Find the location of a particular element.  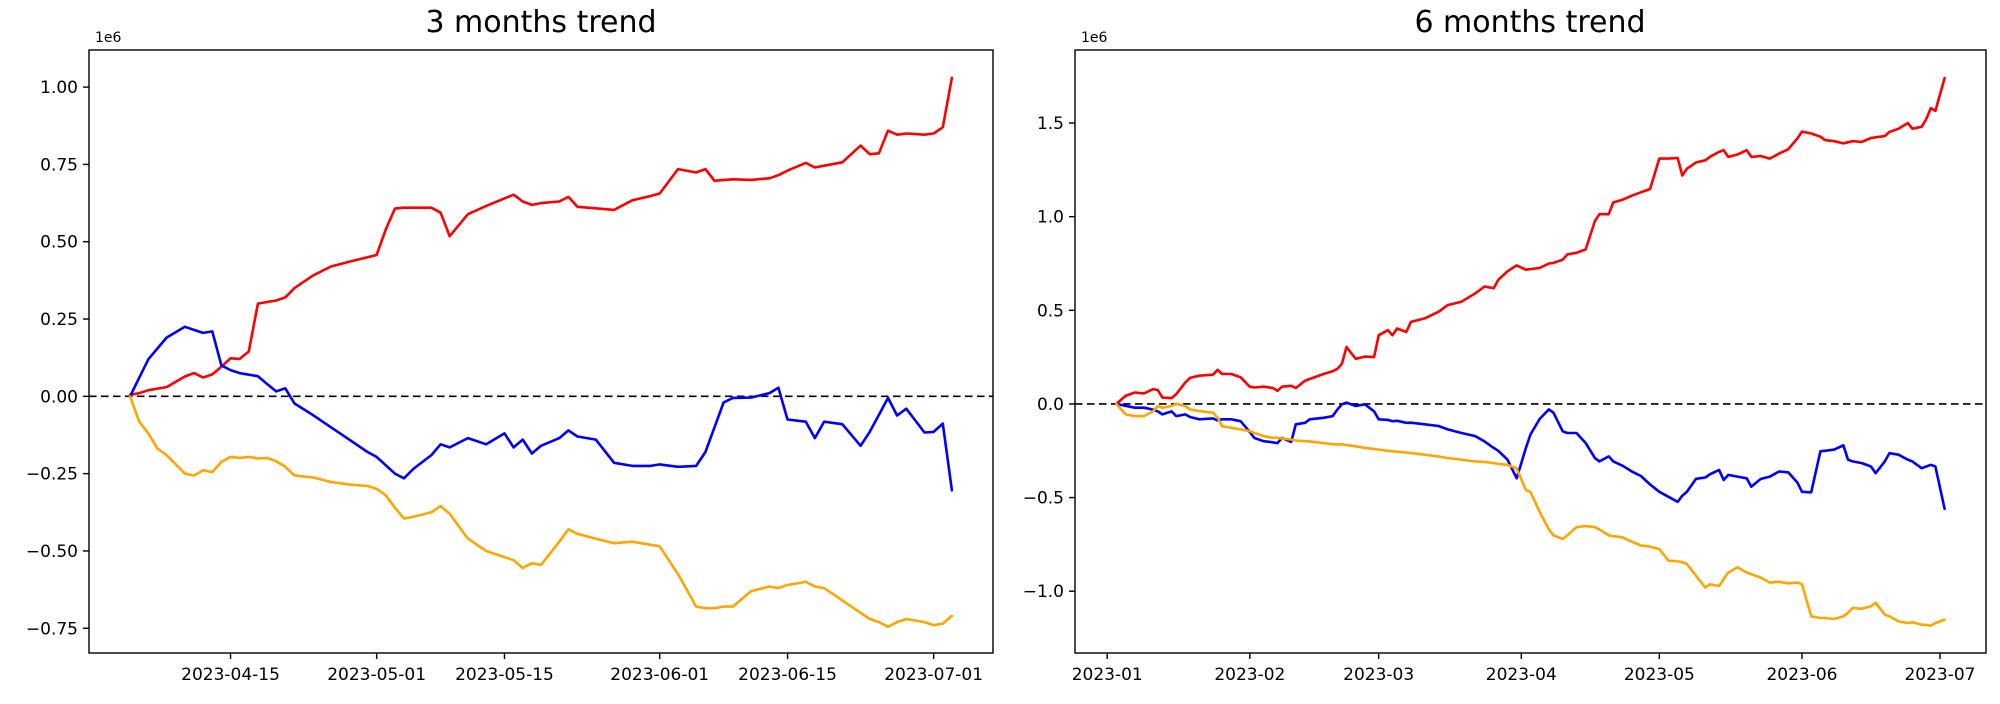

x-tick-label: 2023-07-01 is located at coordinates (933, 675).